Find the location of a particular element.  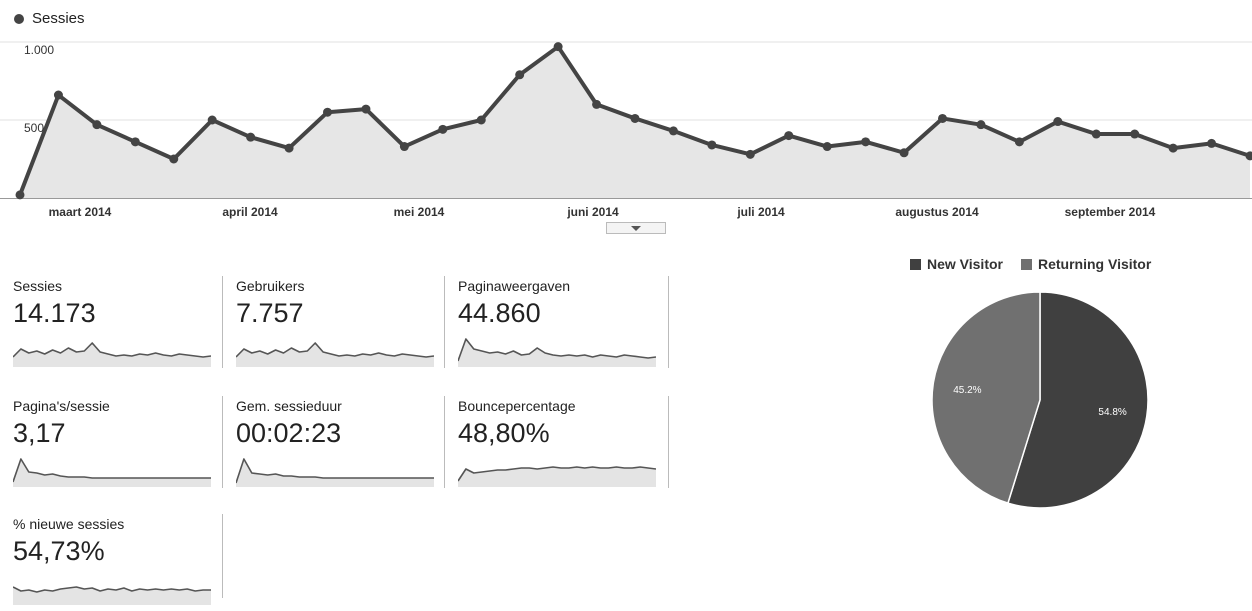

metric-users: Gebruikers 7.757 is located at coordinates (341, 325).